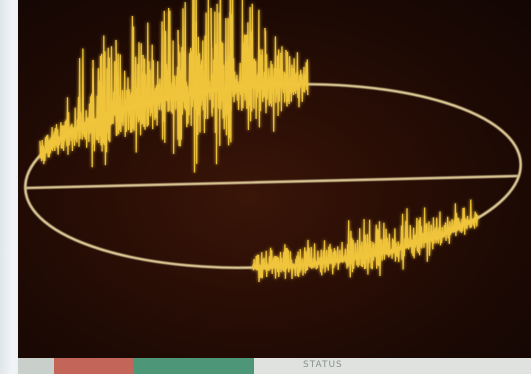 The image size is (531, 374). I want to click on strip-segment-green, so click(194, 366).